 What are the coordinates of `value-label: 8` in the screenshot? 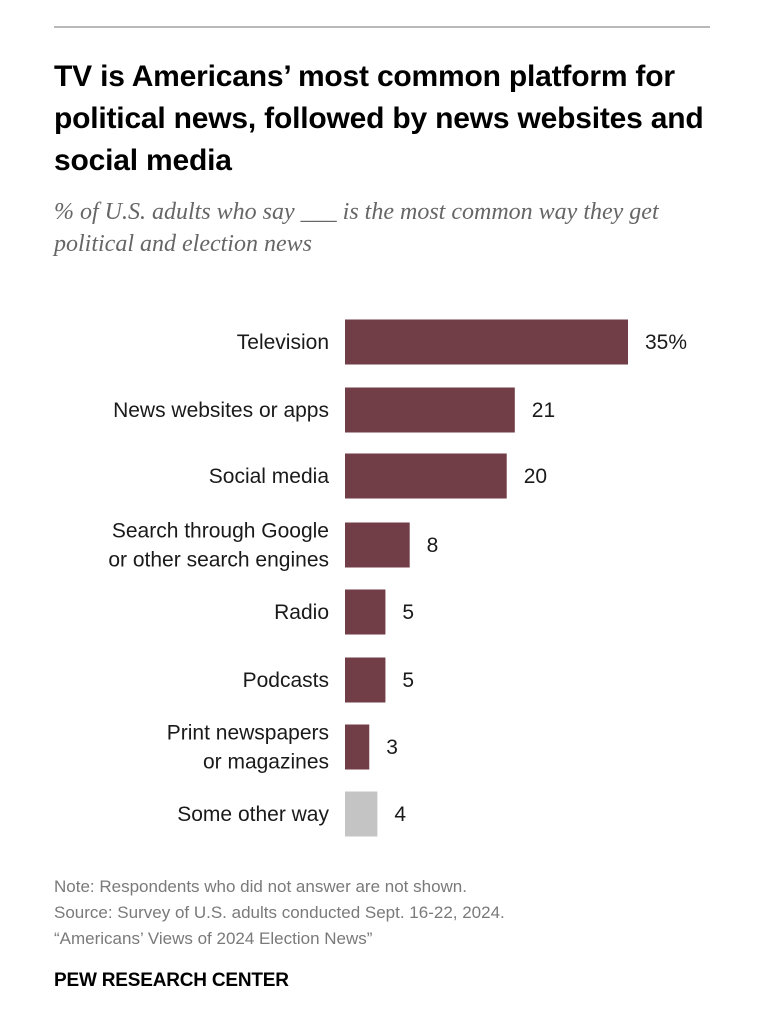 It's located at (433, 545).